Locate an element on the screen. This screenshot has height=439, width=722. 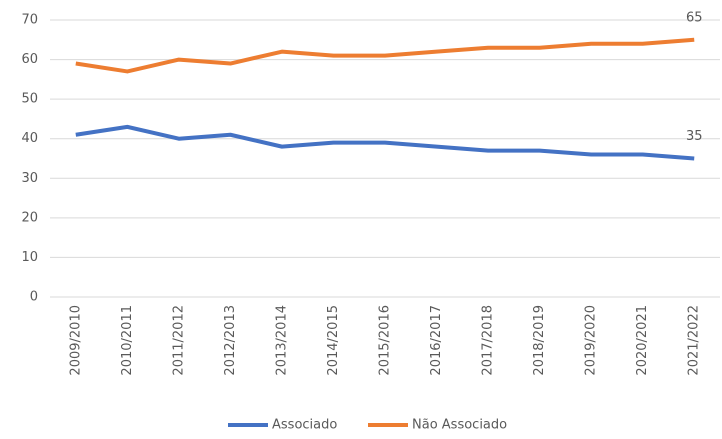
y-tick-label: 50 is located at coordinates (29, 99).